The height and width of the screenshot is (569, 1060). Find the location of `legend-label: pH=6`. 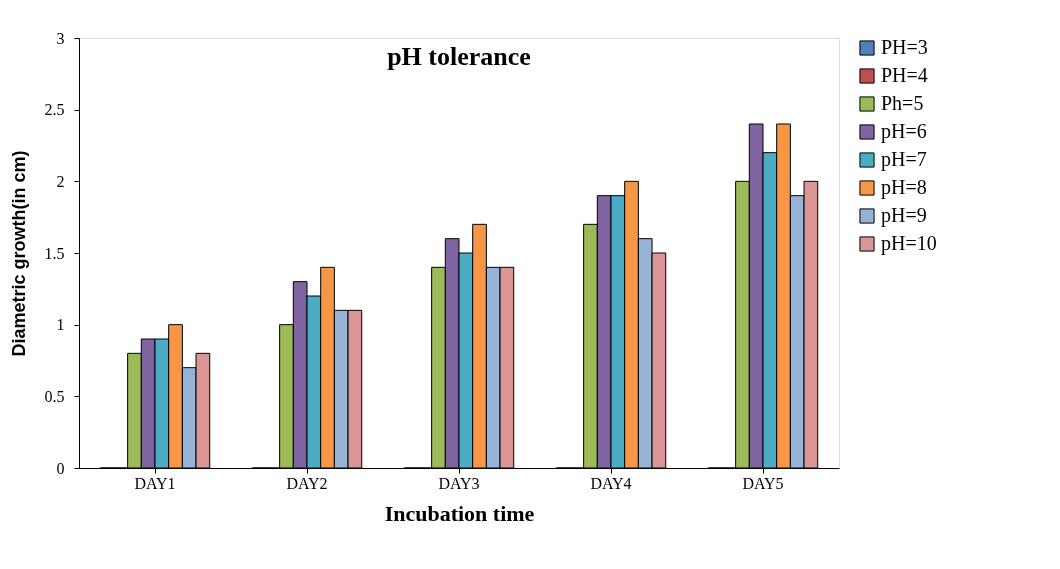

legend-label: pH=6 is located at coordinates (904, 131).